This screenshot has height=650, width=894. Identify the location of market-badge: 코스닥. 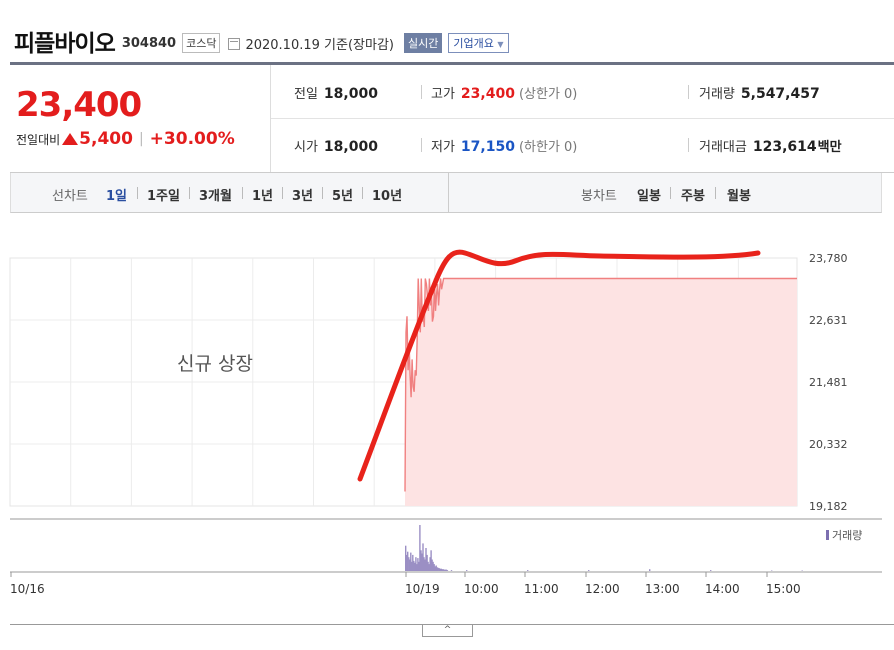
(201, 43).